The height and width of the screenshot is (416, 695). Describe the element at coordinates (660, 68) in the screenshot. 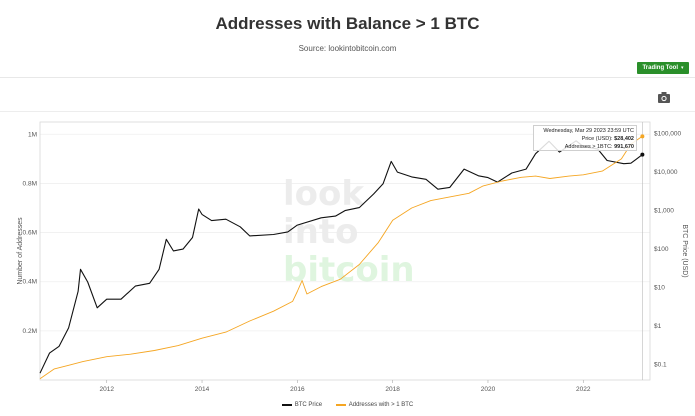

I see `trading-tool-label: Trading Tool` at that location.